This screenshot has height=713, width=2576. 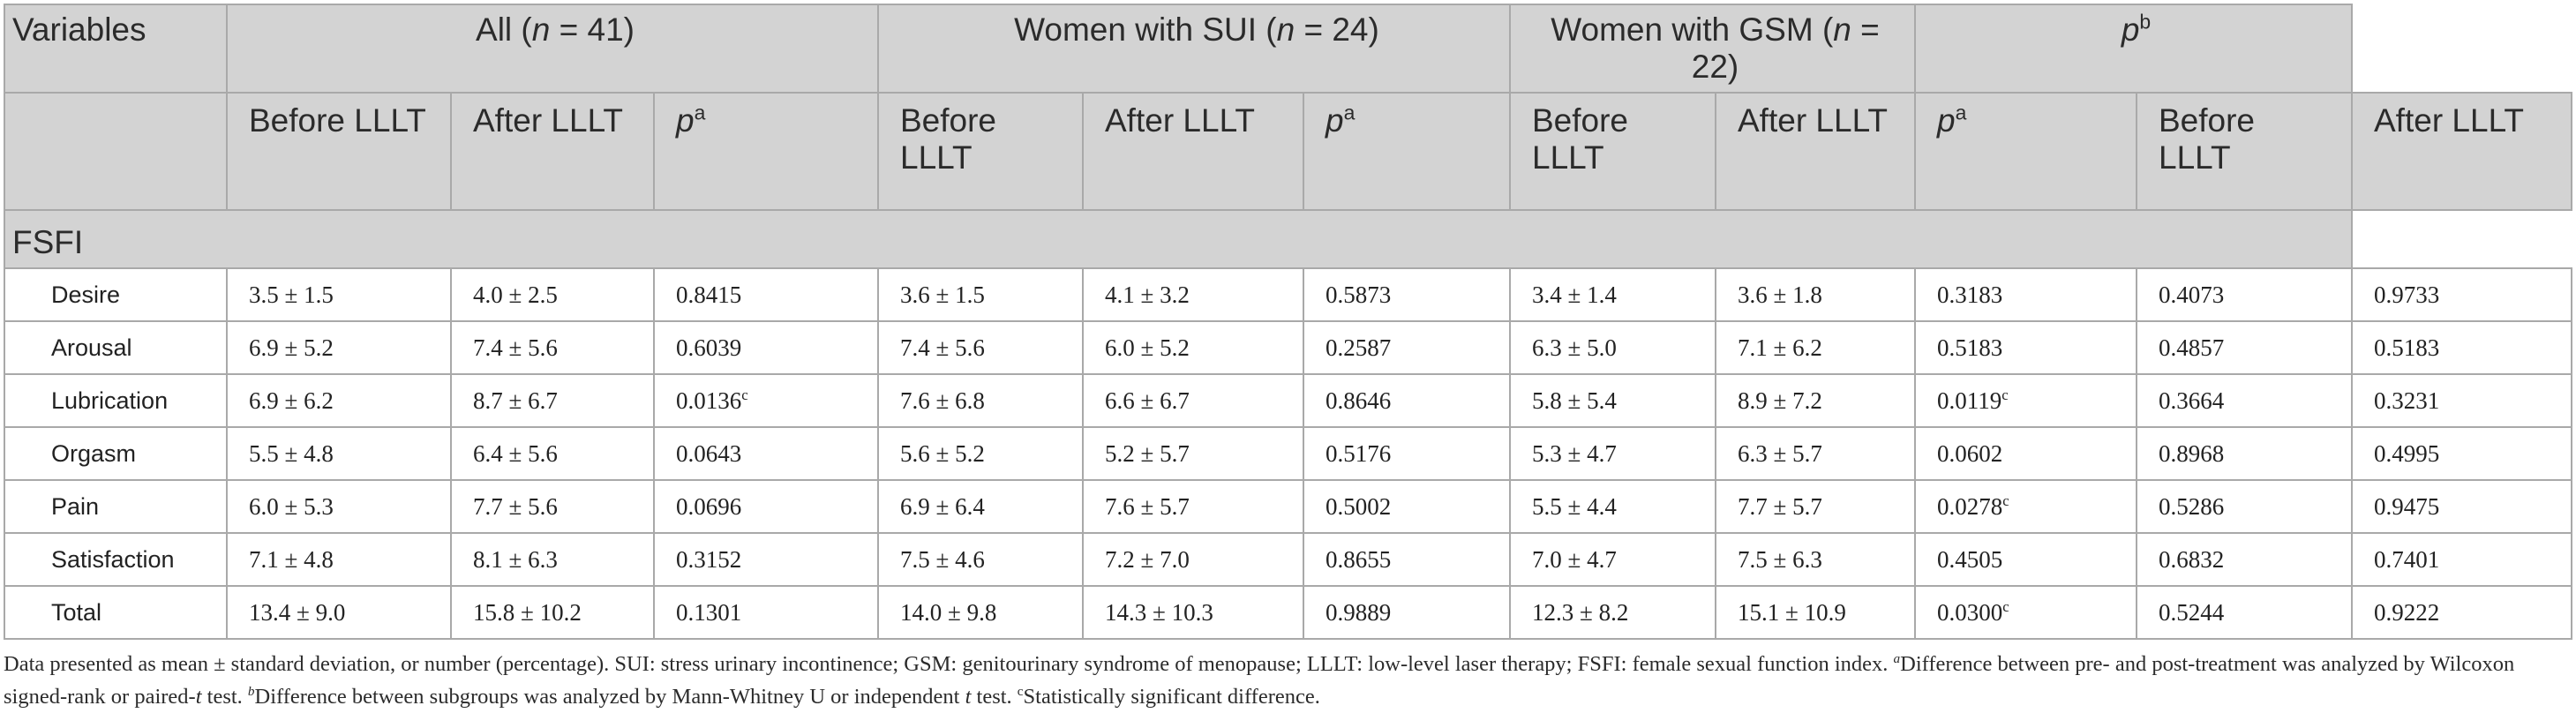 I want to click on cell-gsm-after: 6.3 ± 5.7, so click(x=1815, y=453).